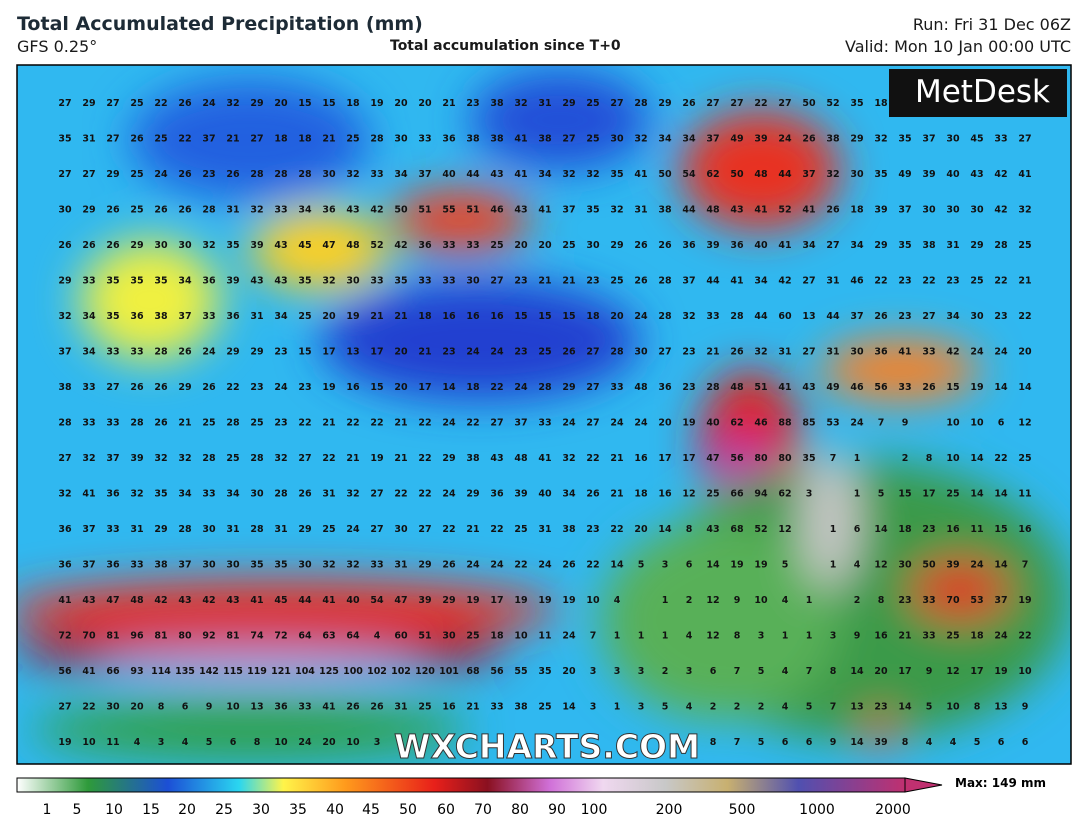 The width and height of the screenshot is (1088, 835). What do you see at coordinates (335, 810) in the screenshot?
I see `colorbar-label: 40` at bounding box center [335, 810].